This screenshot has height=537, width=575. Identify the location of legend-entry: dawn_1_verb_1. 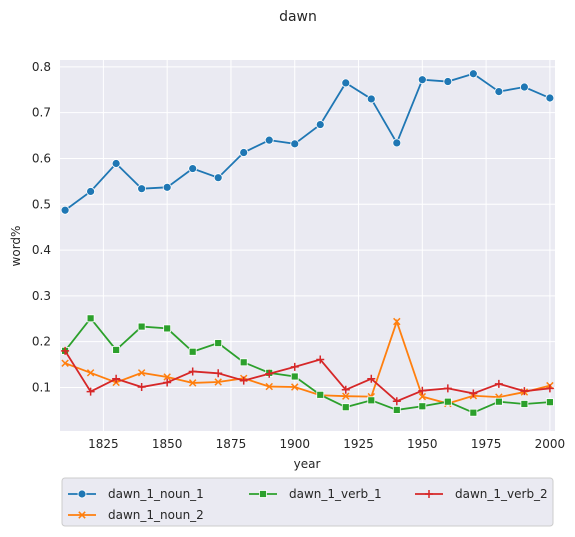
(315, 494).